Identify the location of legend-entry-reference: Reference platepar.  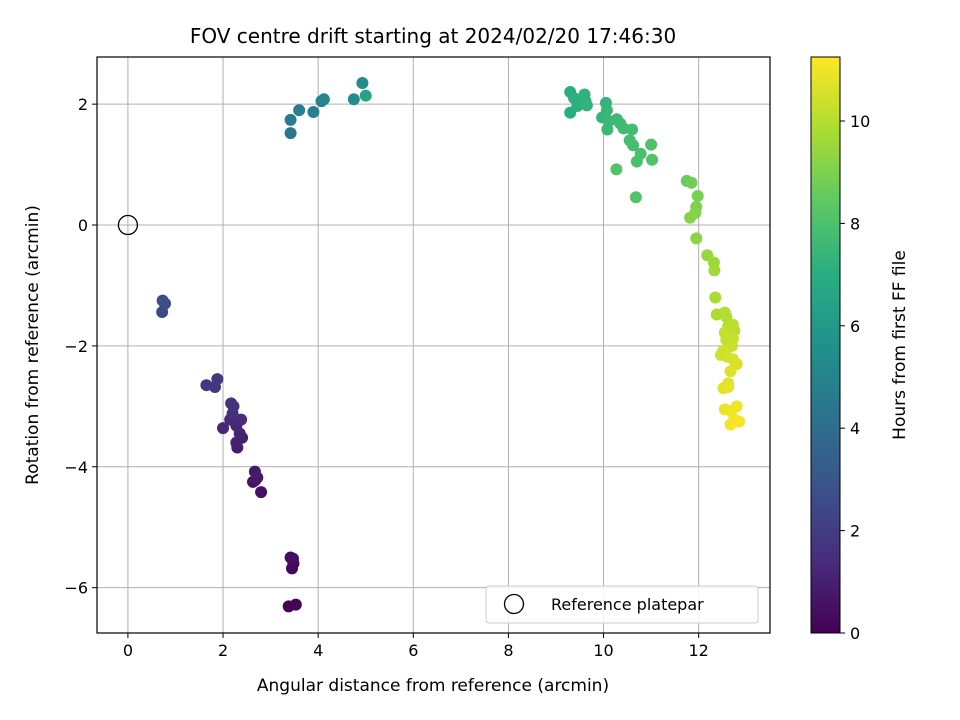
(627, 604).